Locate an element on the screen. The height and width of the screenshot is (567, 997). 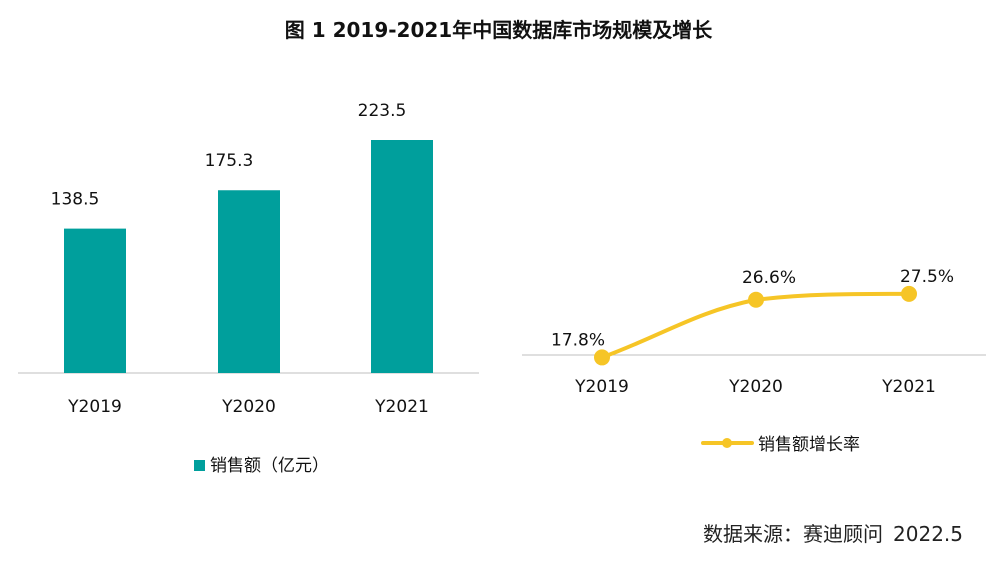
source-note: 数据来源：赛迪顾问 2022.5 is located at coordinates (828, 532).